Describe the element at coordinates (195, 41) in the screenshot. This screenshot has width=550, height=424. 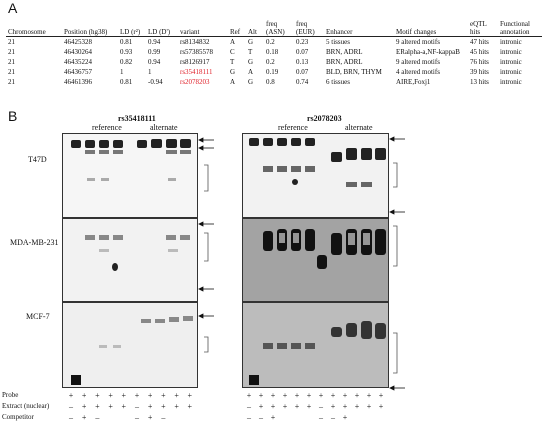
I see `cell-variant: rs8134832` at that location.